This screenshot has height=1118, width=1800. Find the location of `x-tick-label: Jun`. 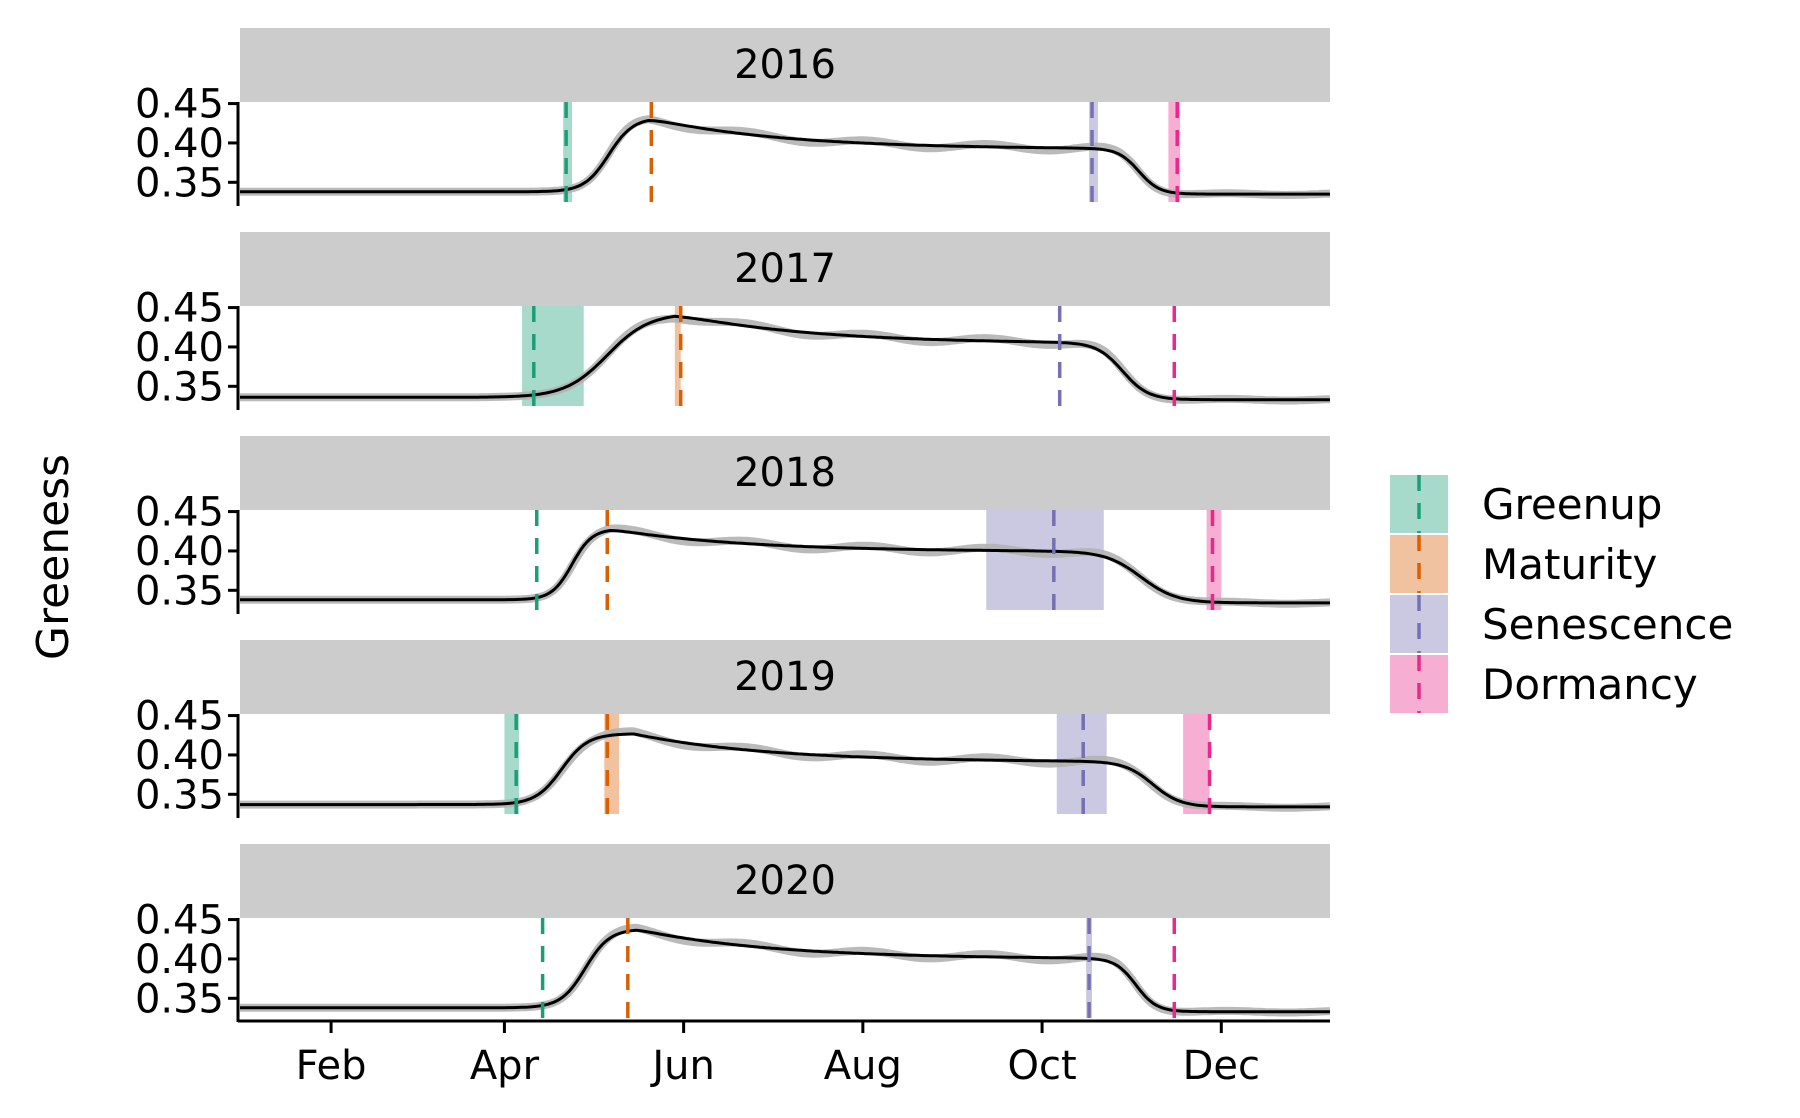

x-tick-label: Jun is located at coordinates (682, 1066).